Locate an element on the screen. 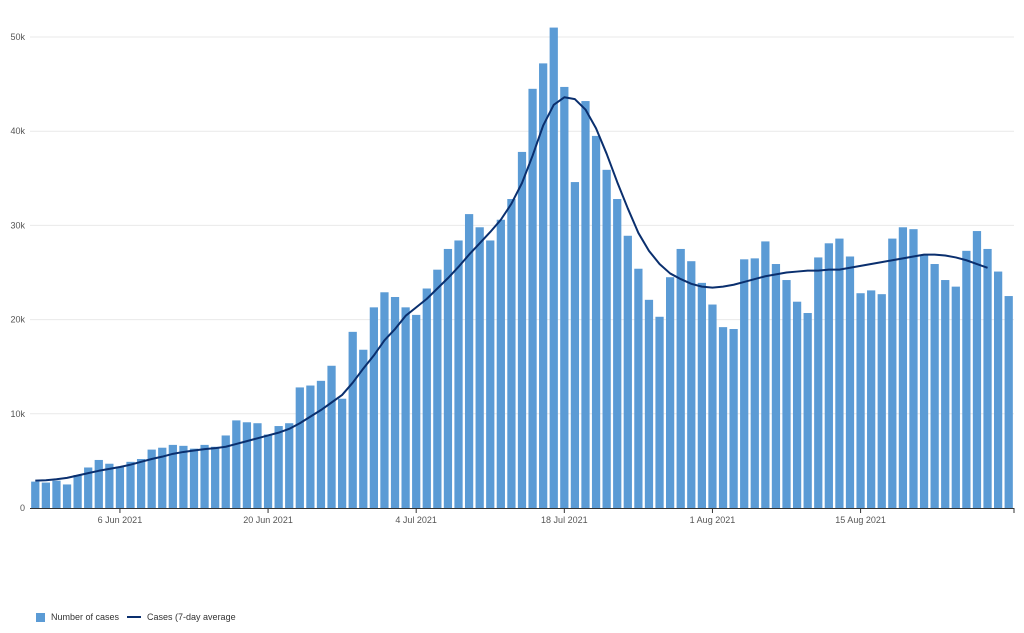 This screenshot has height=633, width=1024. legend-item-average: Cases (7-day average is located at coordinates (181, 617).